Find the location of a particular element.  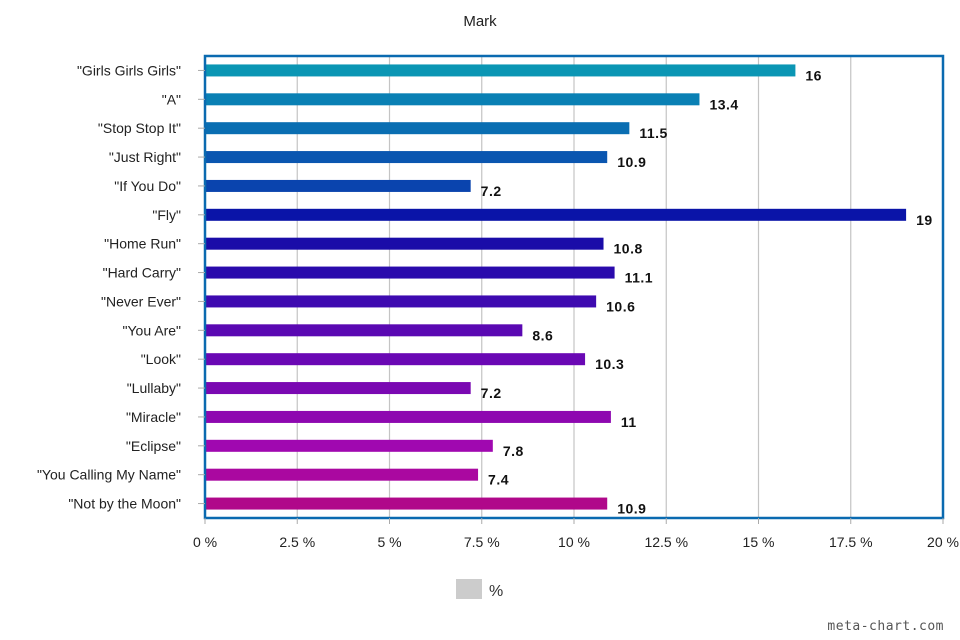

category-label: "Never Ever" is located at coordinates (141, 301).